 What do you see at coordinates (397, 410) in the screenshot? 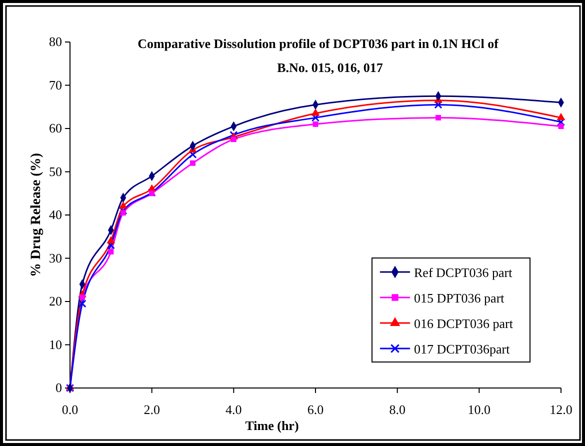
I see `x-tick-label: 8.0` at bounding box center [397, 410].